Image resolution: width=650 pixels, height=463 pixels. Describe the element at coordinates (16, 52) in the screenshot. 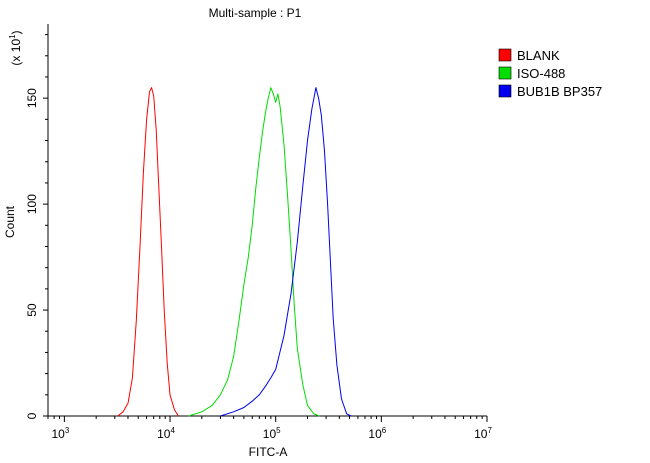

I see `y-multiplier-base: (x 10` at that location.